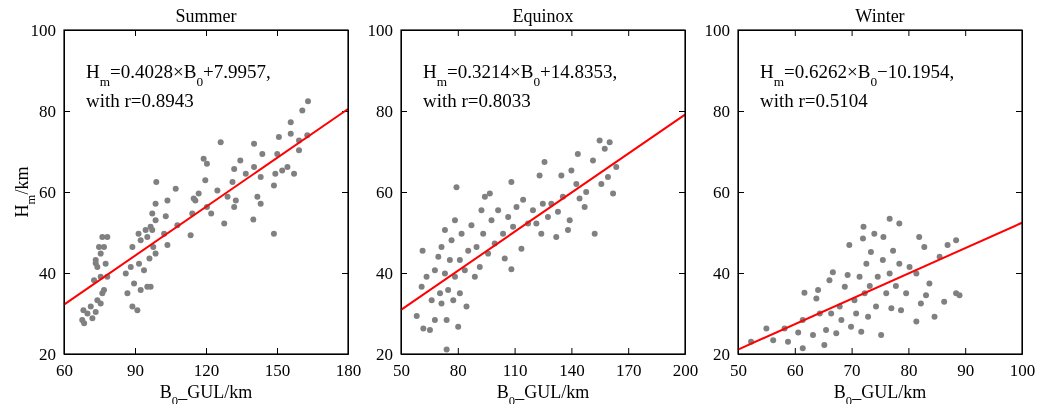 The height and width of the screenshot is (404, 1047). What do you see at coordinates (852, 371) in the screenshot?
I see `x-tick-label: 70` at bounding box center [852, 371].